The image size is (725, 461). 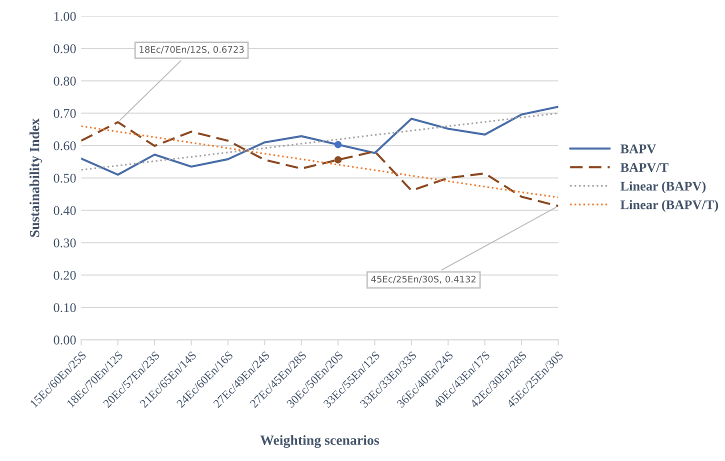 What do you see at coordinates (65, 81) in the screenshot?
I see `y-tick-label: 0.80` at bounding box center [65, 81].